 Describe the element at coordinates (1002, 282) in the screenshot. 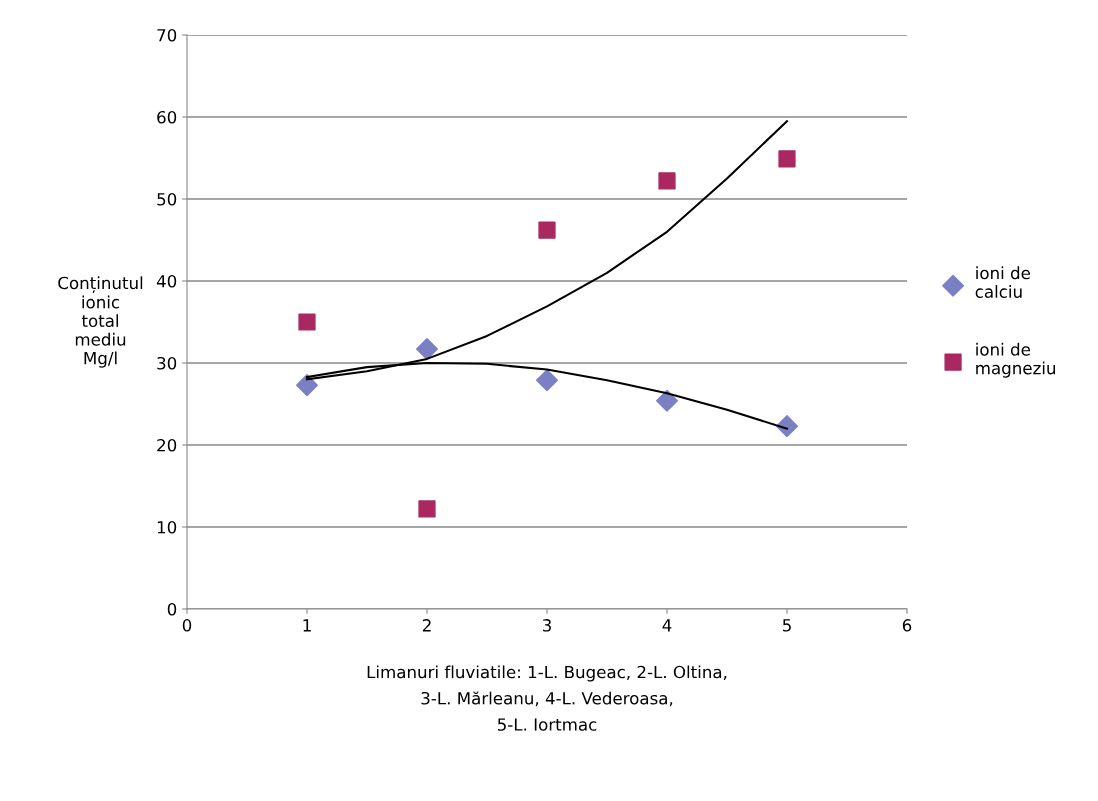

I see `legend-label: ioni de calciu` at that location.